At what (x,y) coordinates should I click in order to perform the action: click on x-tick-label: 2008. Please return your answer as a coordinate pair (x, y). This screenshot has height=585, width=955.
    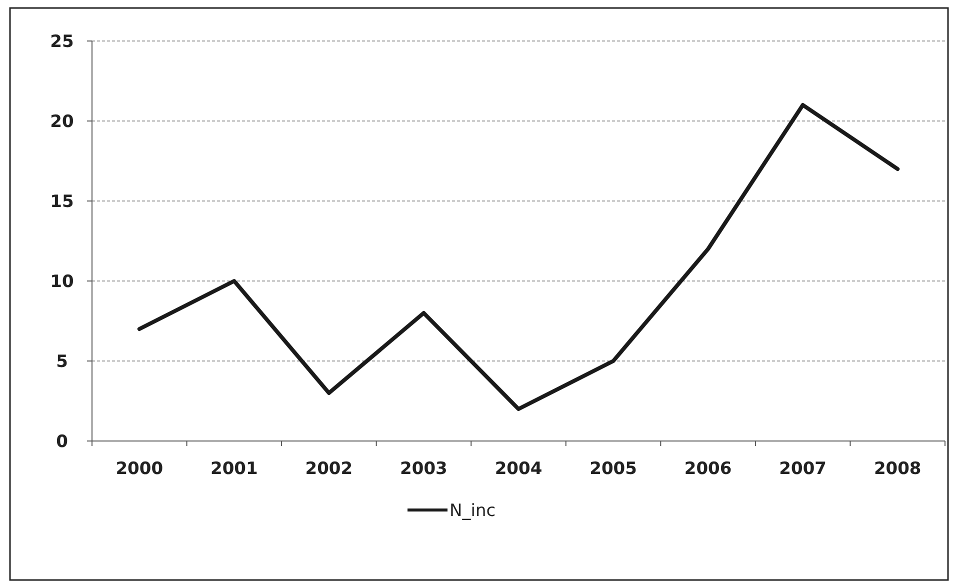
    Looking at the image, I should click on (898, 469).